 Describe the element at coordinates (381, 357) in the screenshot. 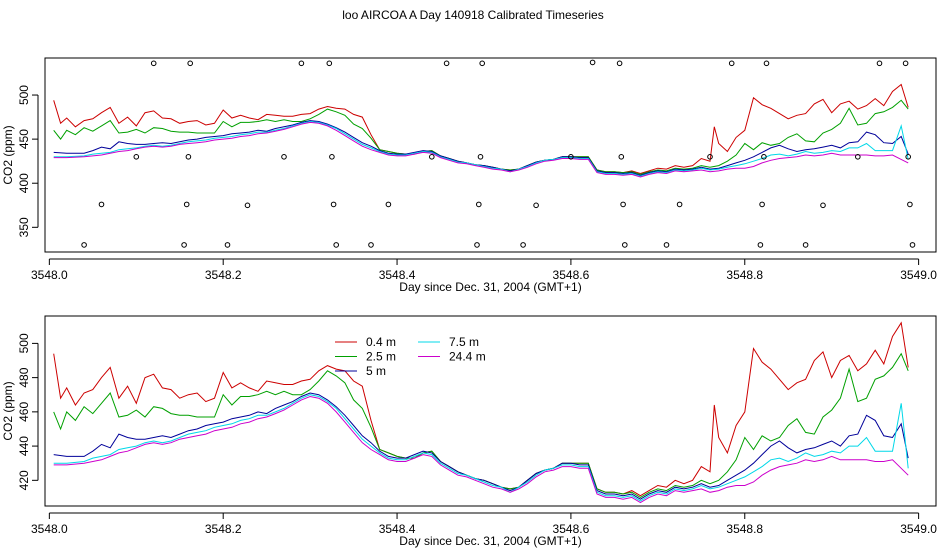

I see `legend-label: 2.5 m` at that location.